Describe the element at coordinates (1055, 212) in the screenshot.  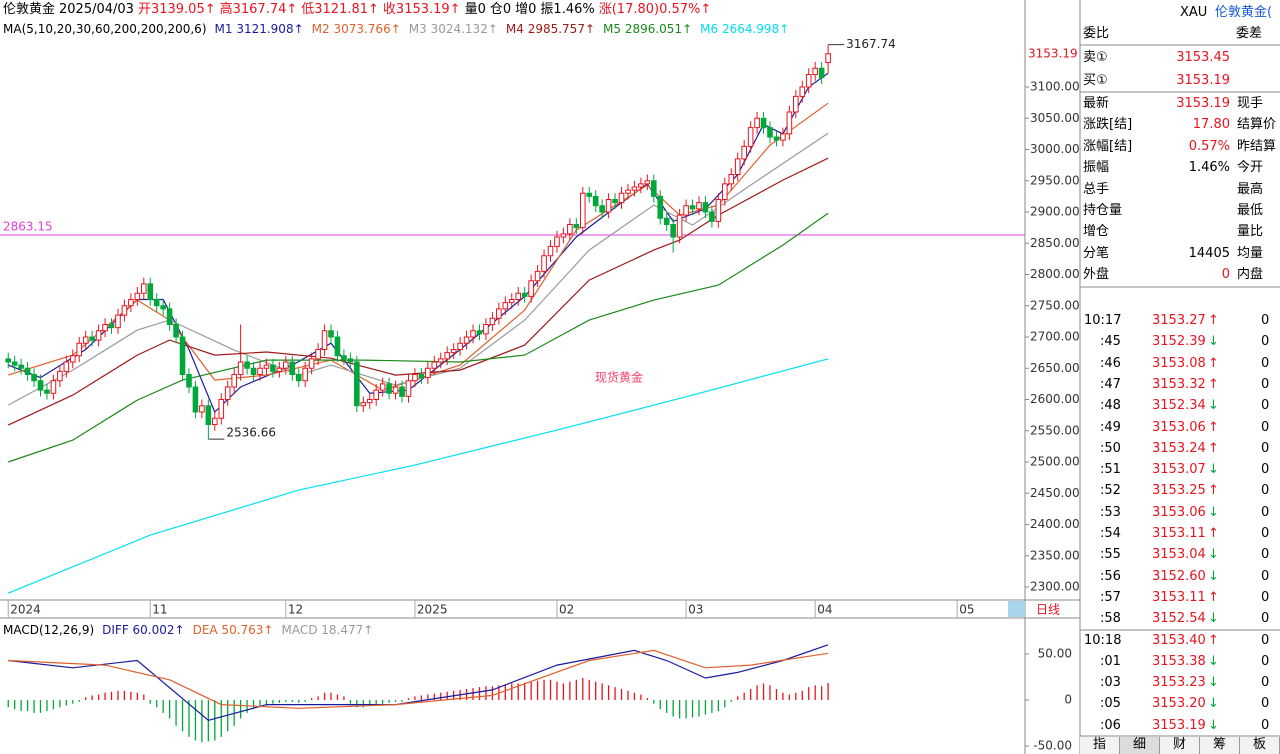
I see `y-tick-label: 2900.00` at that location.